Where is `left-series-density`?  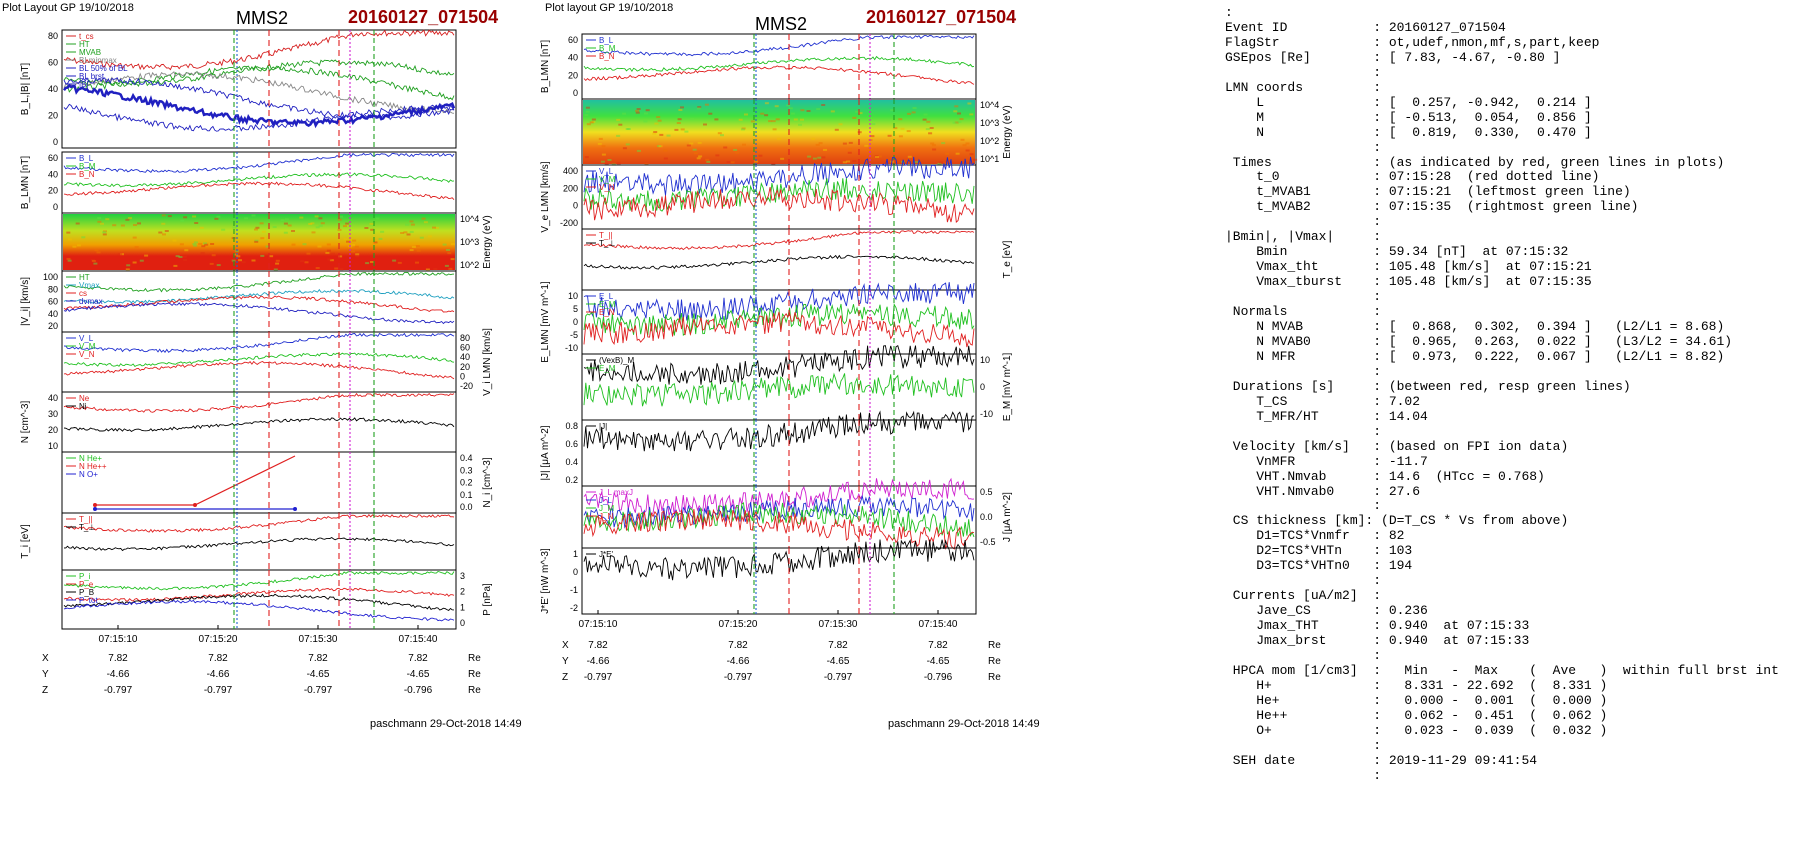 left-series-density is located at coordinates (259, 402).